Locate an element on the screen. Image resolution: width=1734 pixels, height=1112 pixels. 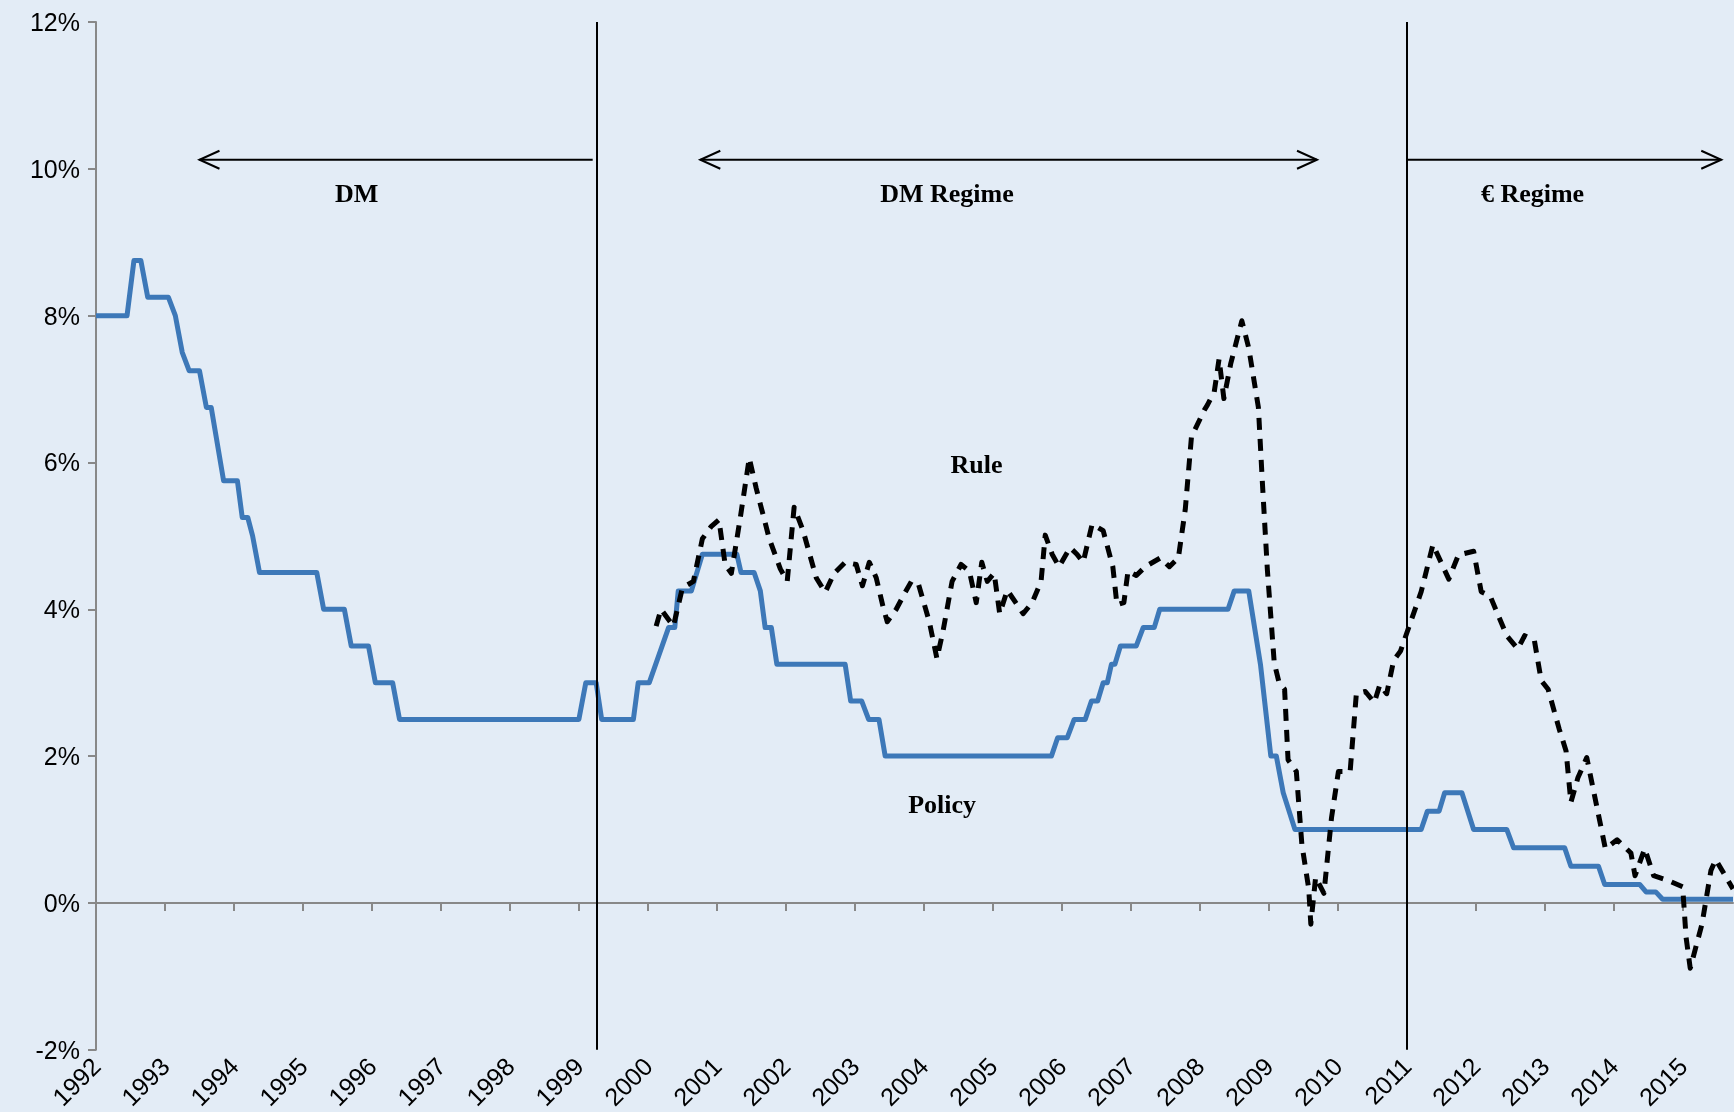
series-label: Policy is located at coordinates (942, 805).